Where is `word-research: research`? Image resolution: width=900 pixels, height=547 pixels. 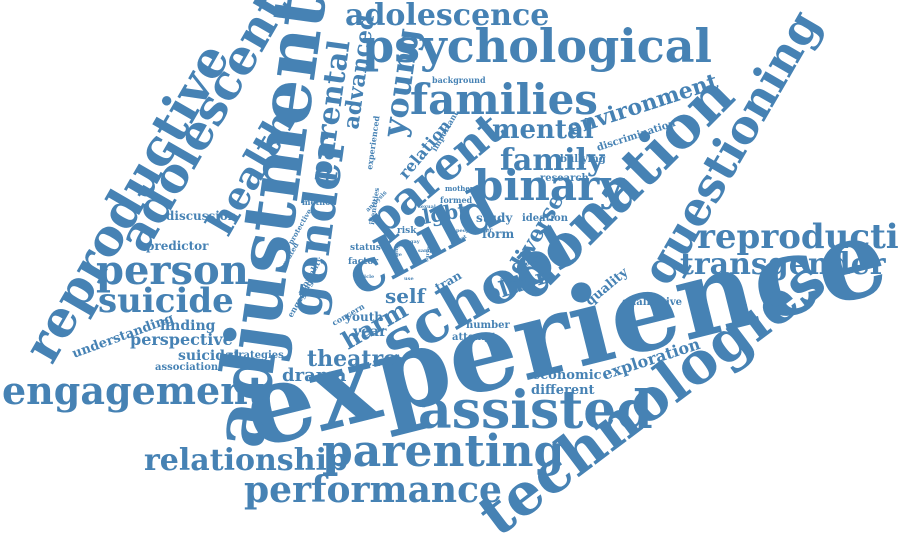 word-research: research is located at coordinates (564, 178).